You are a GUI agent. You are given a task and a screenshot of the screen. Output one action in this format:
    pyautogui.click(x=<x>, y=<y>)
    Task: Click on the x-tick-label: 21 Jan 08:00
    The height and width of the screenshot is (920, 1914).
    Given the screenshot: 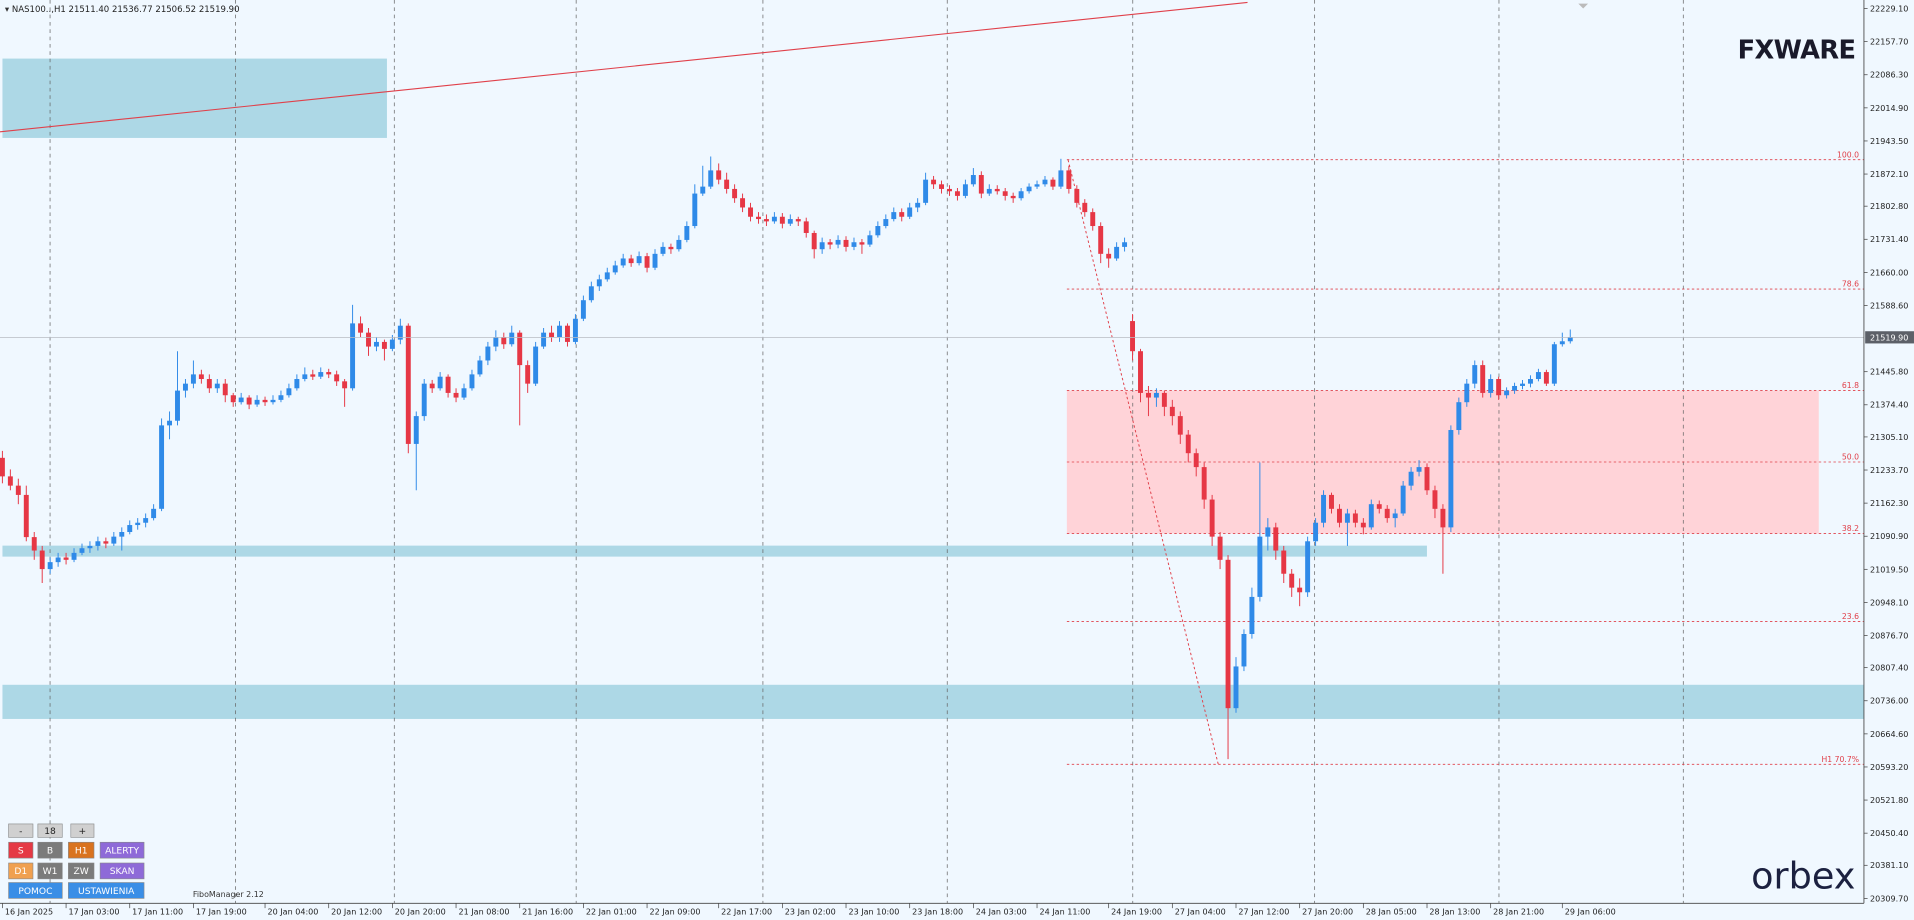 What is the action you would take?
    pyautogui.click(x=483, y=911)
    